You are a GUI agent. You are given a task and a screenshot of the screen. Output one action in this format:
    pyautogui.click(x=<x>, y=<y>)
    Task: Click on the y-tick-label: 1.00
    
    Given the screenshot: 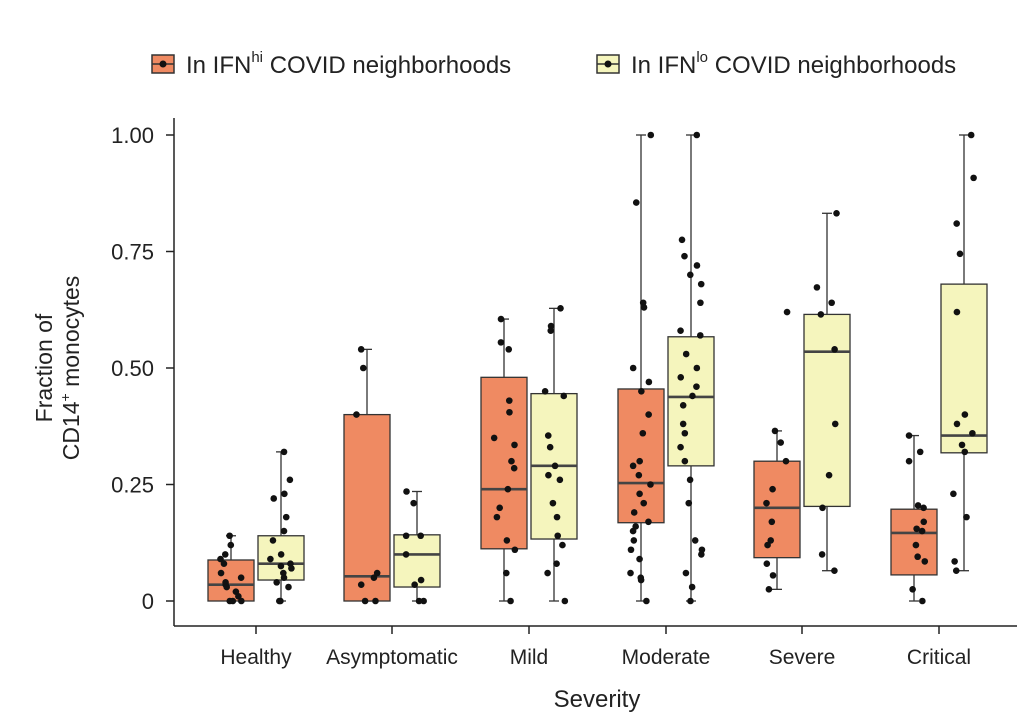 What is the action you would take?
    pyautogui.click(x=132, y=135)
    